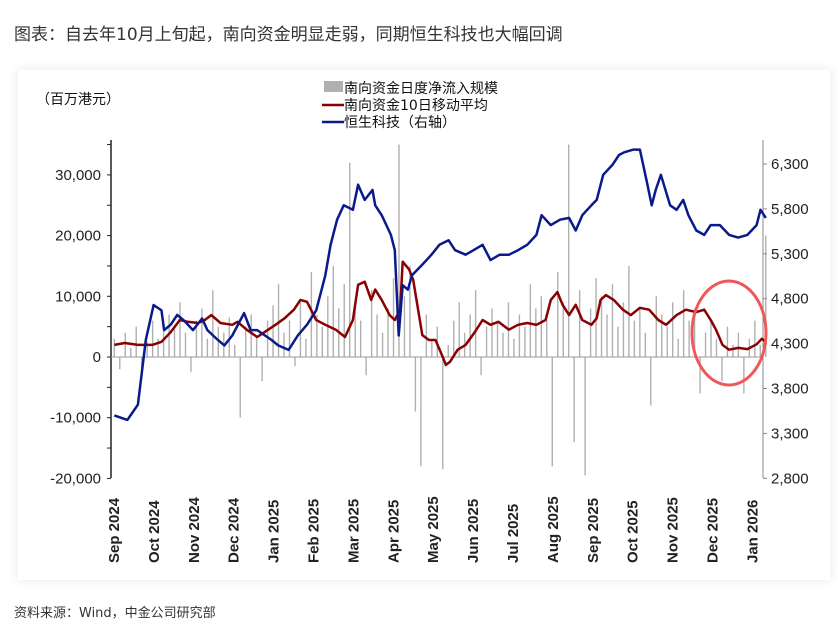  I want to click on x-tick-label: Feb 2025, so click(314, 531).